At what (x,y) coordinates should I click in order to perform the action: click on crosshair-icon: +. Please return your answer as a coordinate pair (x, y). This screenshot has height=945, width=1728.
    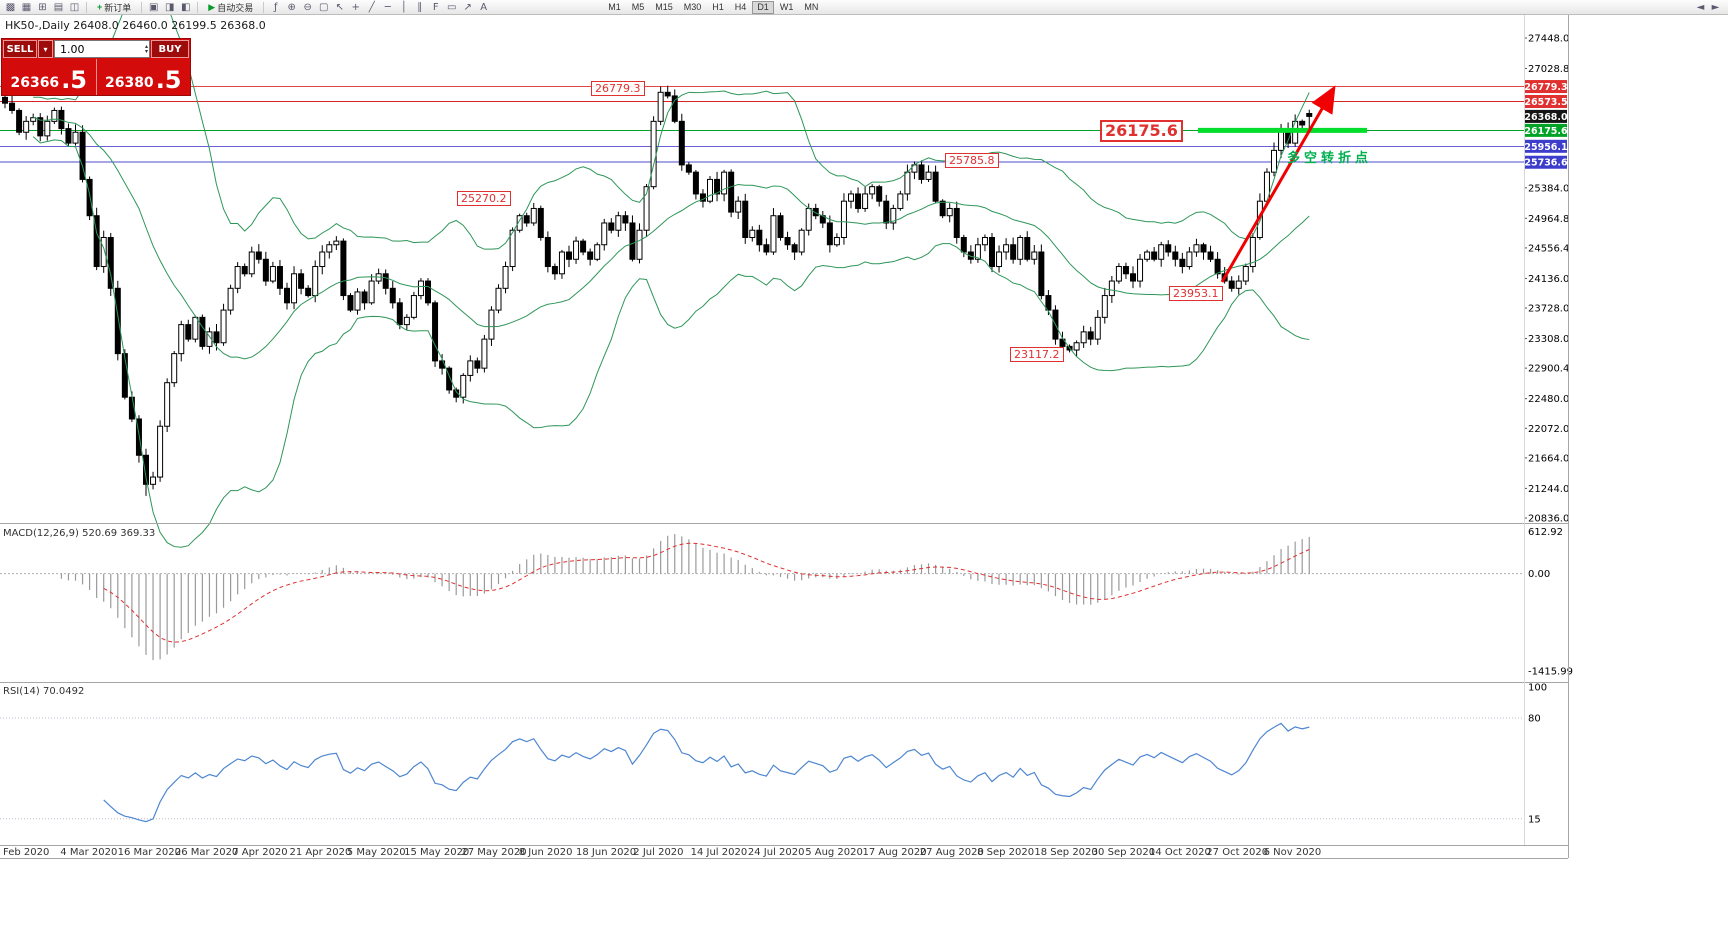
    Looking at the image, I should click on (355, 7).